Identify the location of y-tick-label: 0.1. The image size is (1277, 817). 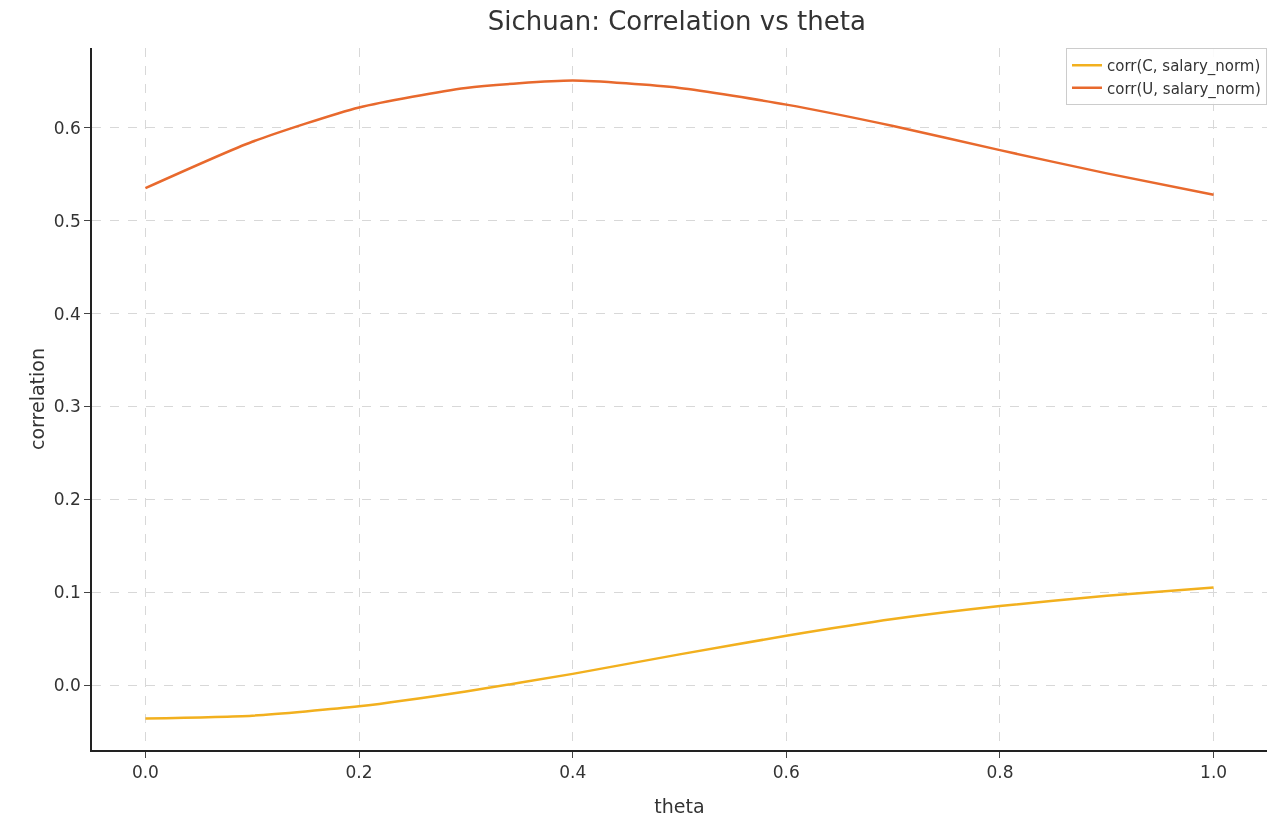
(67, 592).